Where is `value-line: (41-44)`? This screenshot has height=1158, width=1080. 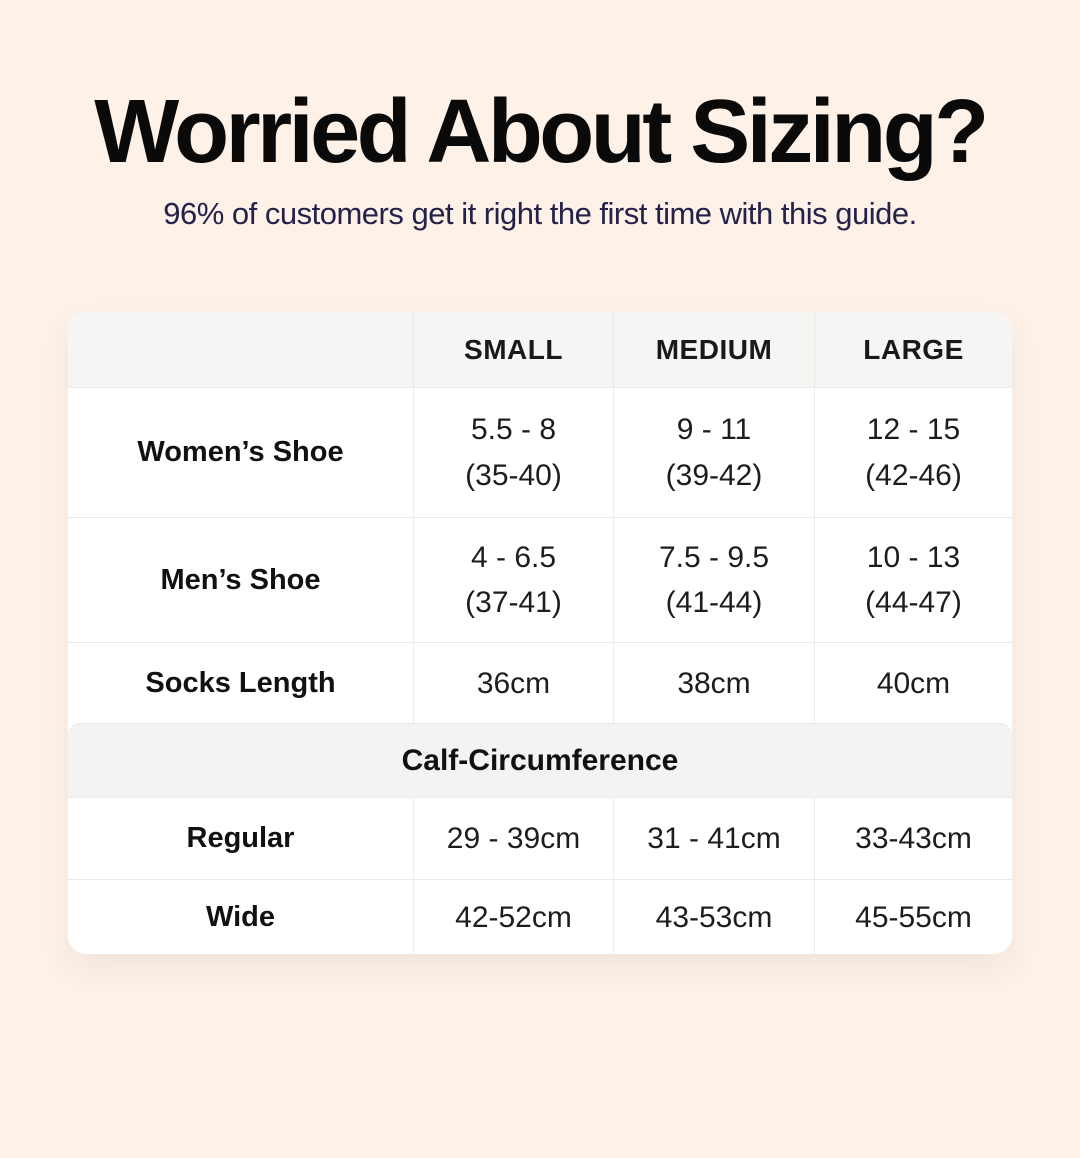 value-line: (41-44) is located at coordinates (714, 603).